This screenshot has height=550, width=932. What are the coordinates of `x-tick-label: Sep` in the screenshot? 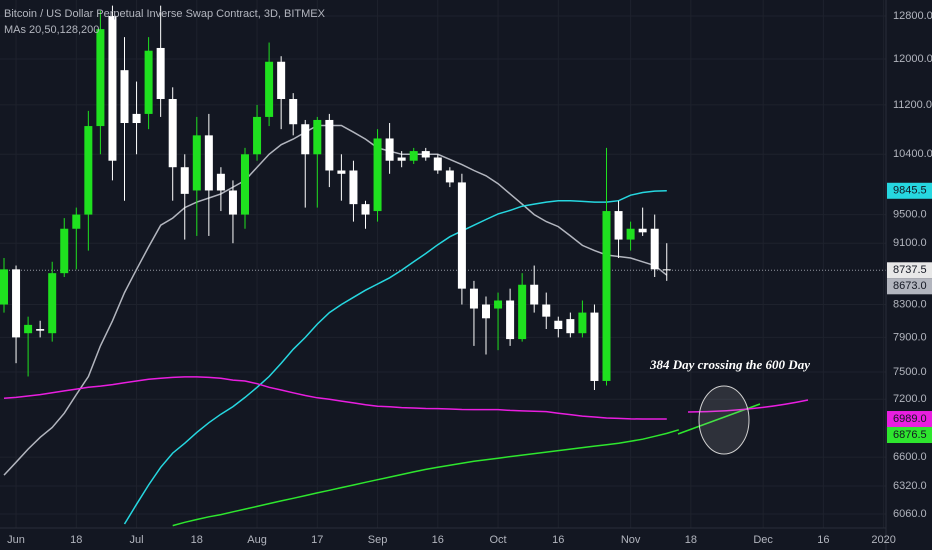 It's located at (378, 540).